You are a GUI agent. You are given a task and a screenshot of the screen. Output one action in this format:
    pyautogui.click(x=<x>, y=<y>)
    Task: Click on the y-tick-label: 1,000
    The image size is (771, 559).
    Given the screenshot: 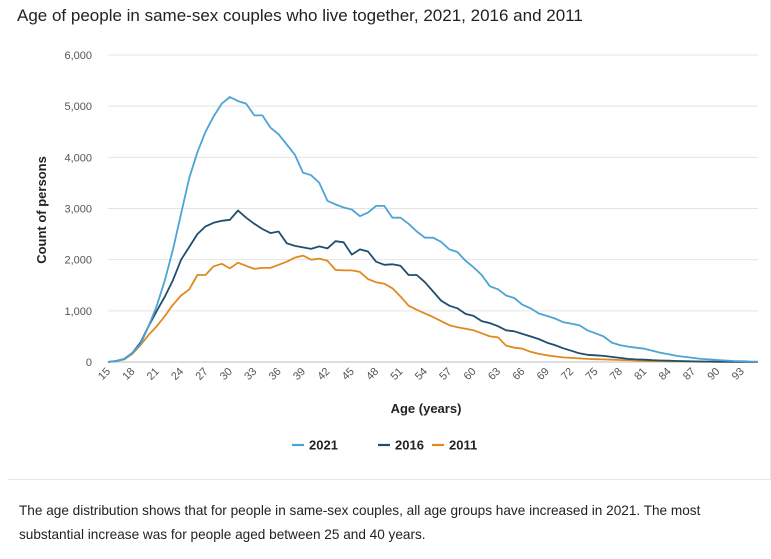 What is the action you would take?
    pyautogui.click(x=78, y=312)
    